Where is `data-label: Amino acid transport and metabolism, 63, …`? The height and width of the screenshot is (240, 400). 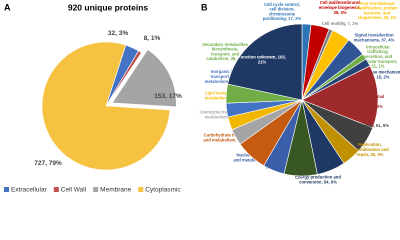
data-label: Amino acid transport and metabolism, 63, … is located at coordinates (290, 165).